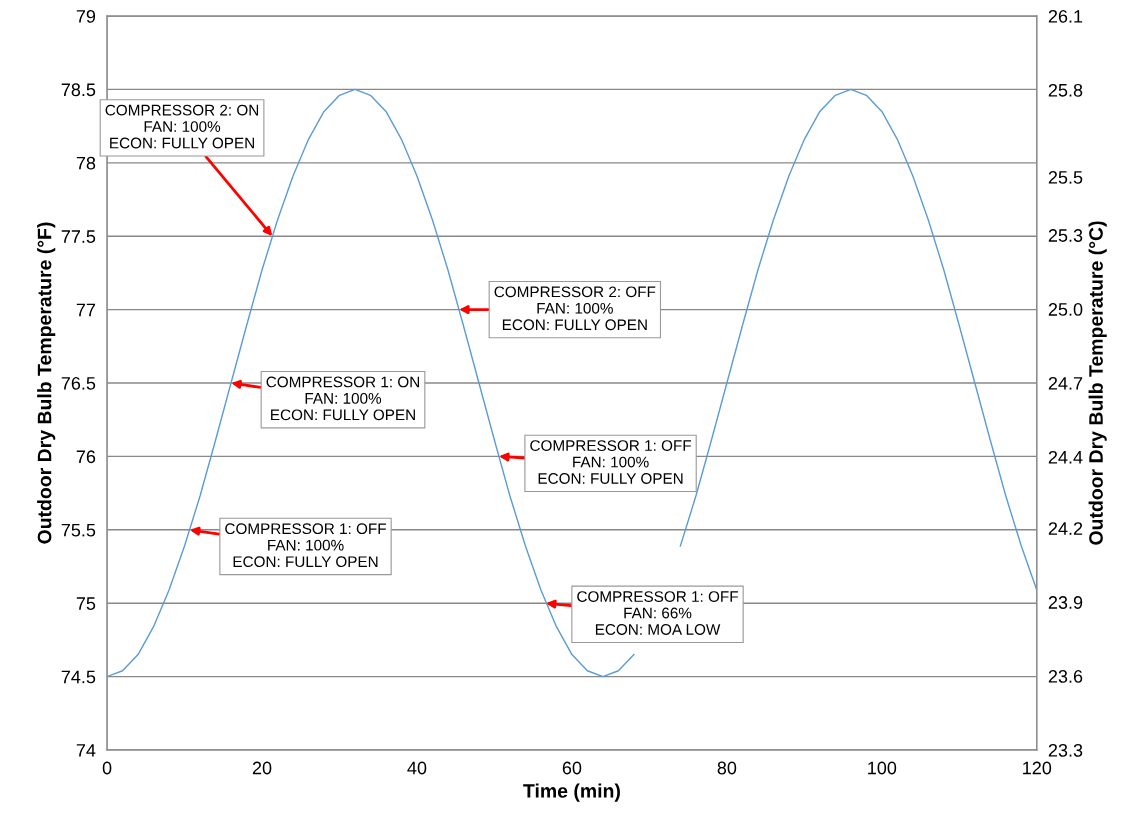 This screenshot has width=1145, height=826. I want to click on y2-tick-label: 24.7, so click(1065, 383).